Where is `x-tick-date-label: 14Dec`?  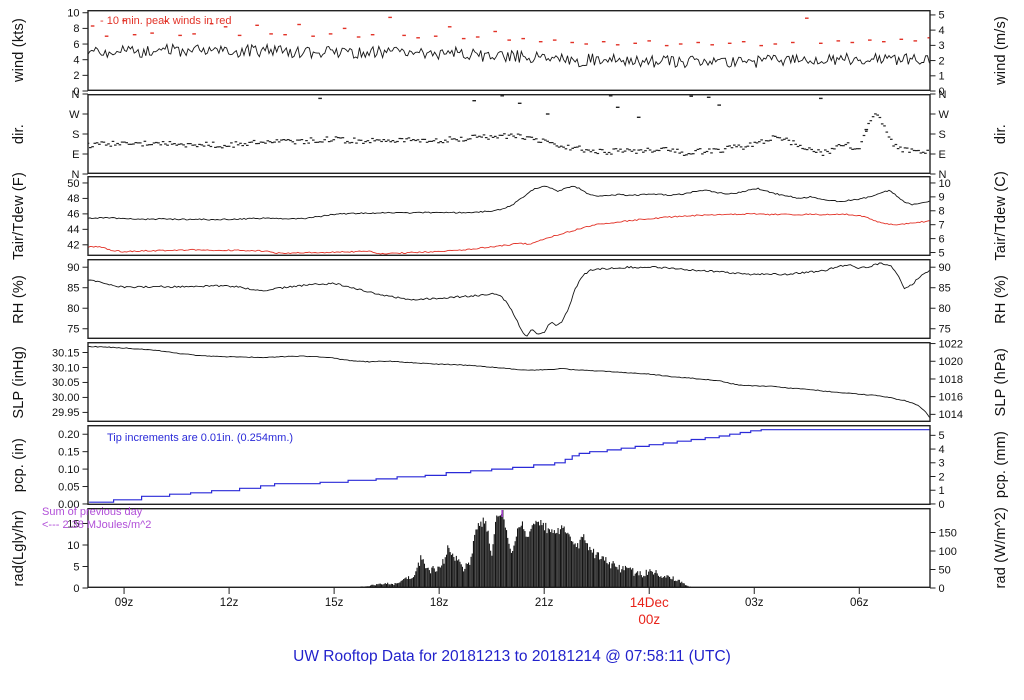
x-tick-date-label: 14Dec is located at coordinates (649, 602).